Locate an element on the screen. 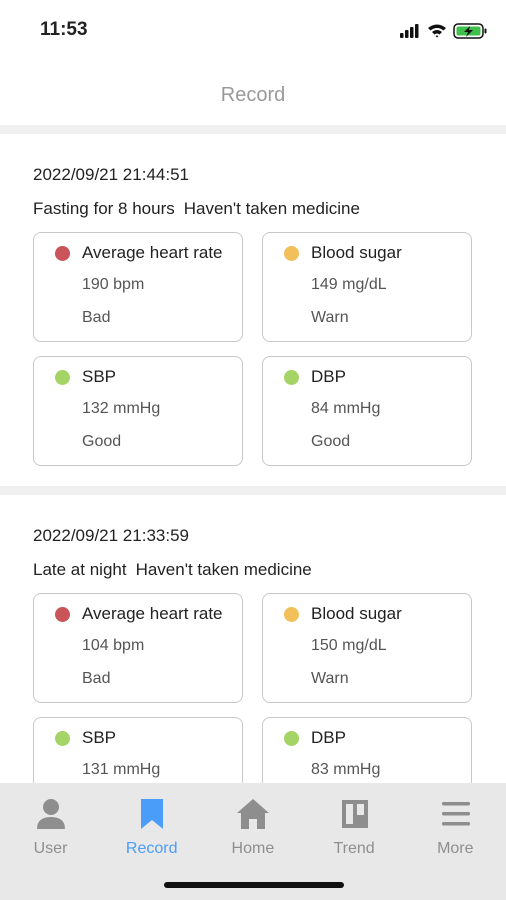  tab-label: Trend is located at coordinates (354, 848).